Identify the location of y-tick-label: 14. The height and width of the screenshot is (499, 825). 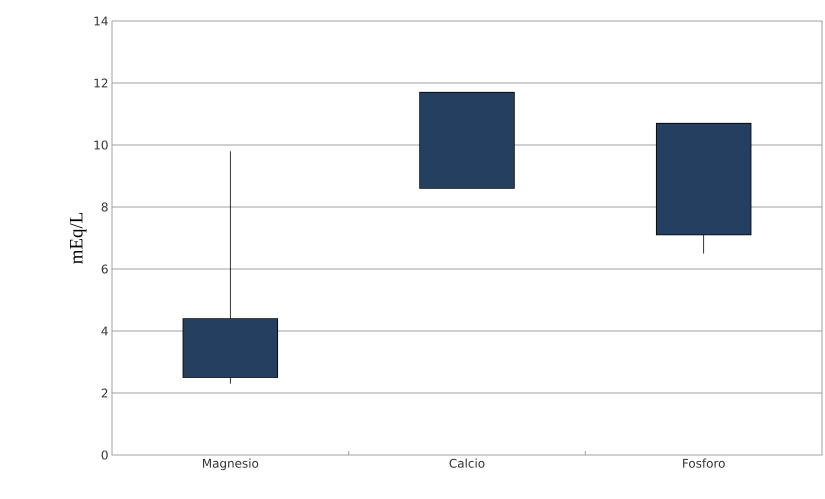
(101, 21).